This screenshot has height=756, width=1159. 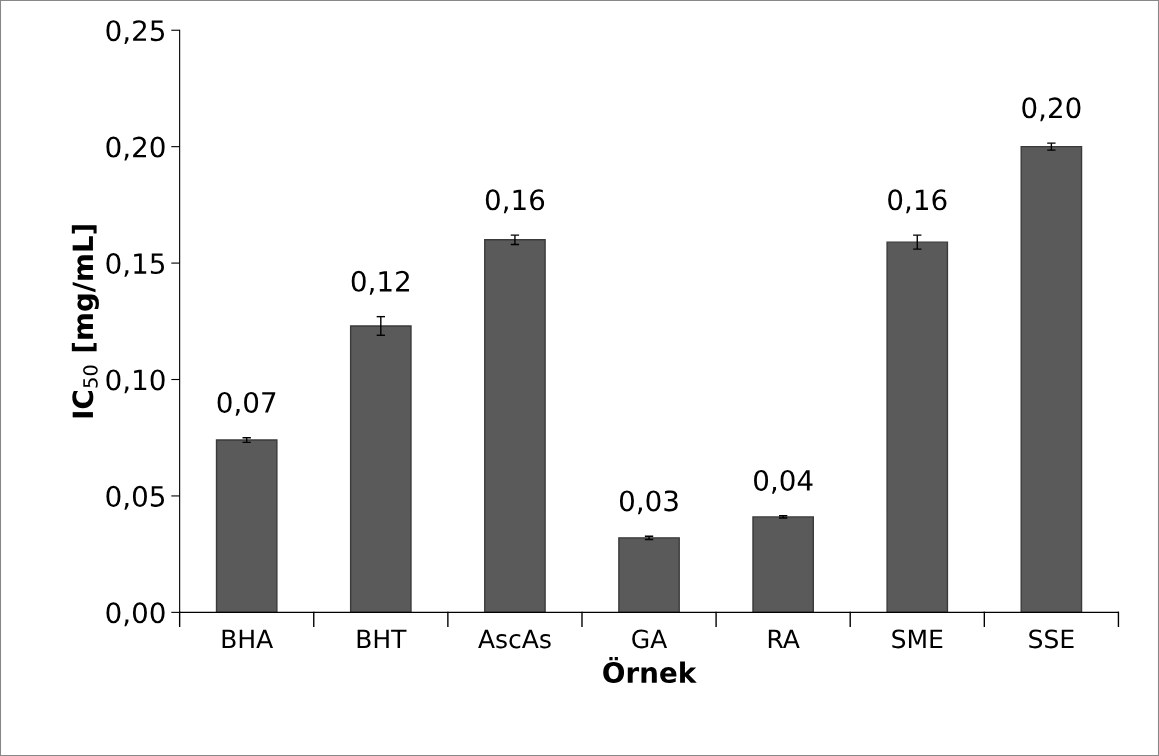 I want to click on data-label: 0,12, so click(x=380, y=282).